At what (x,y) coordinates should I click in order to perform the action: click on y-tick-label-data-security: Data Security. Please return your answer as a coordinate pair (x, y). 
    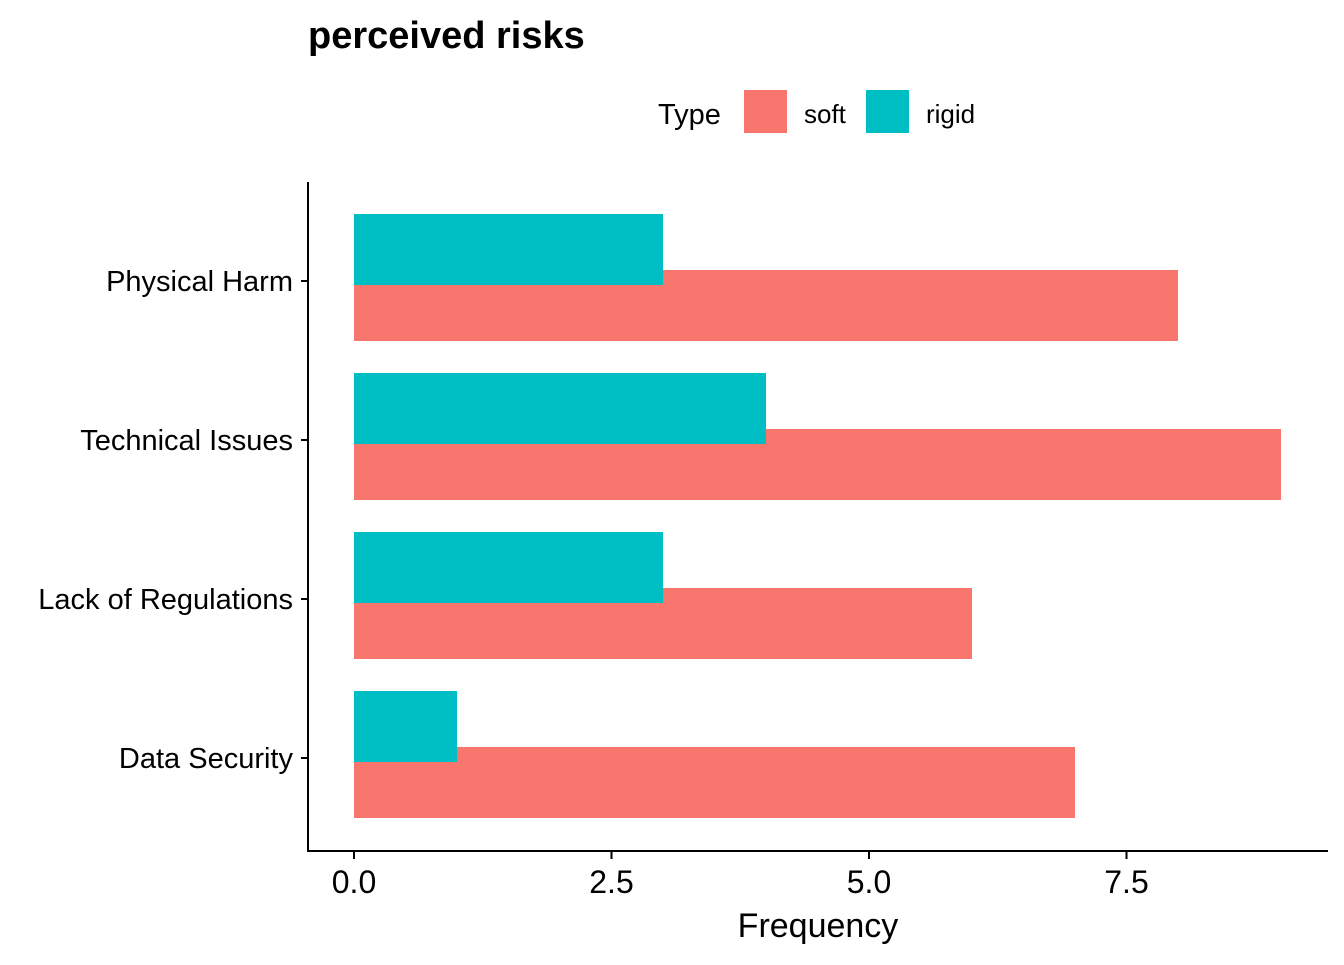
    Looking at the image, I should click on (206, 759).